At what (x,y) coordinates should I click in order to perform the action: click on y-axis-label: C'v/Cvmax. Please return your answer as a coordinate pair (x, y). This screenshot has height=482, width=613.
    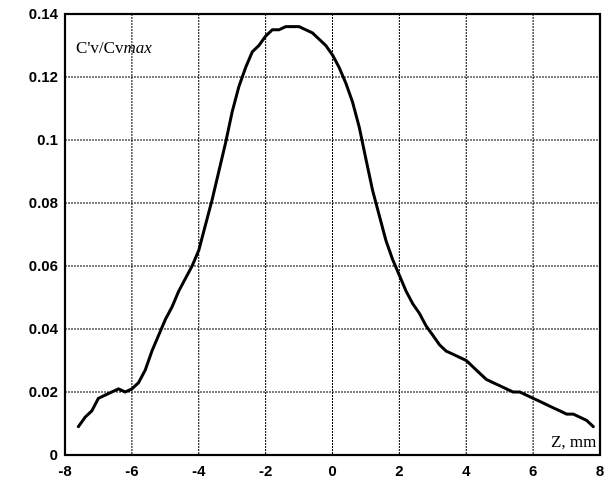
    Looking at the image, I should click on (114, 47).